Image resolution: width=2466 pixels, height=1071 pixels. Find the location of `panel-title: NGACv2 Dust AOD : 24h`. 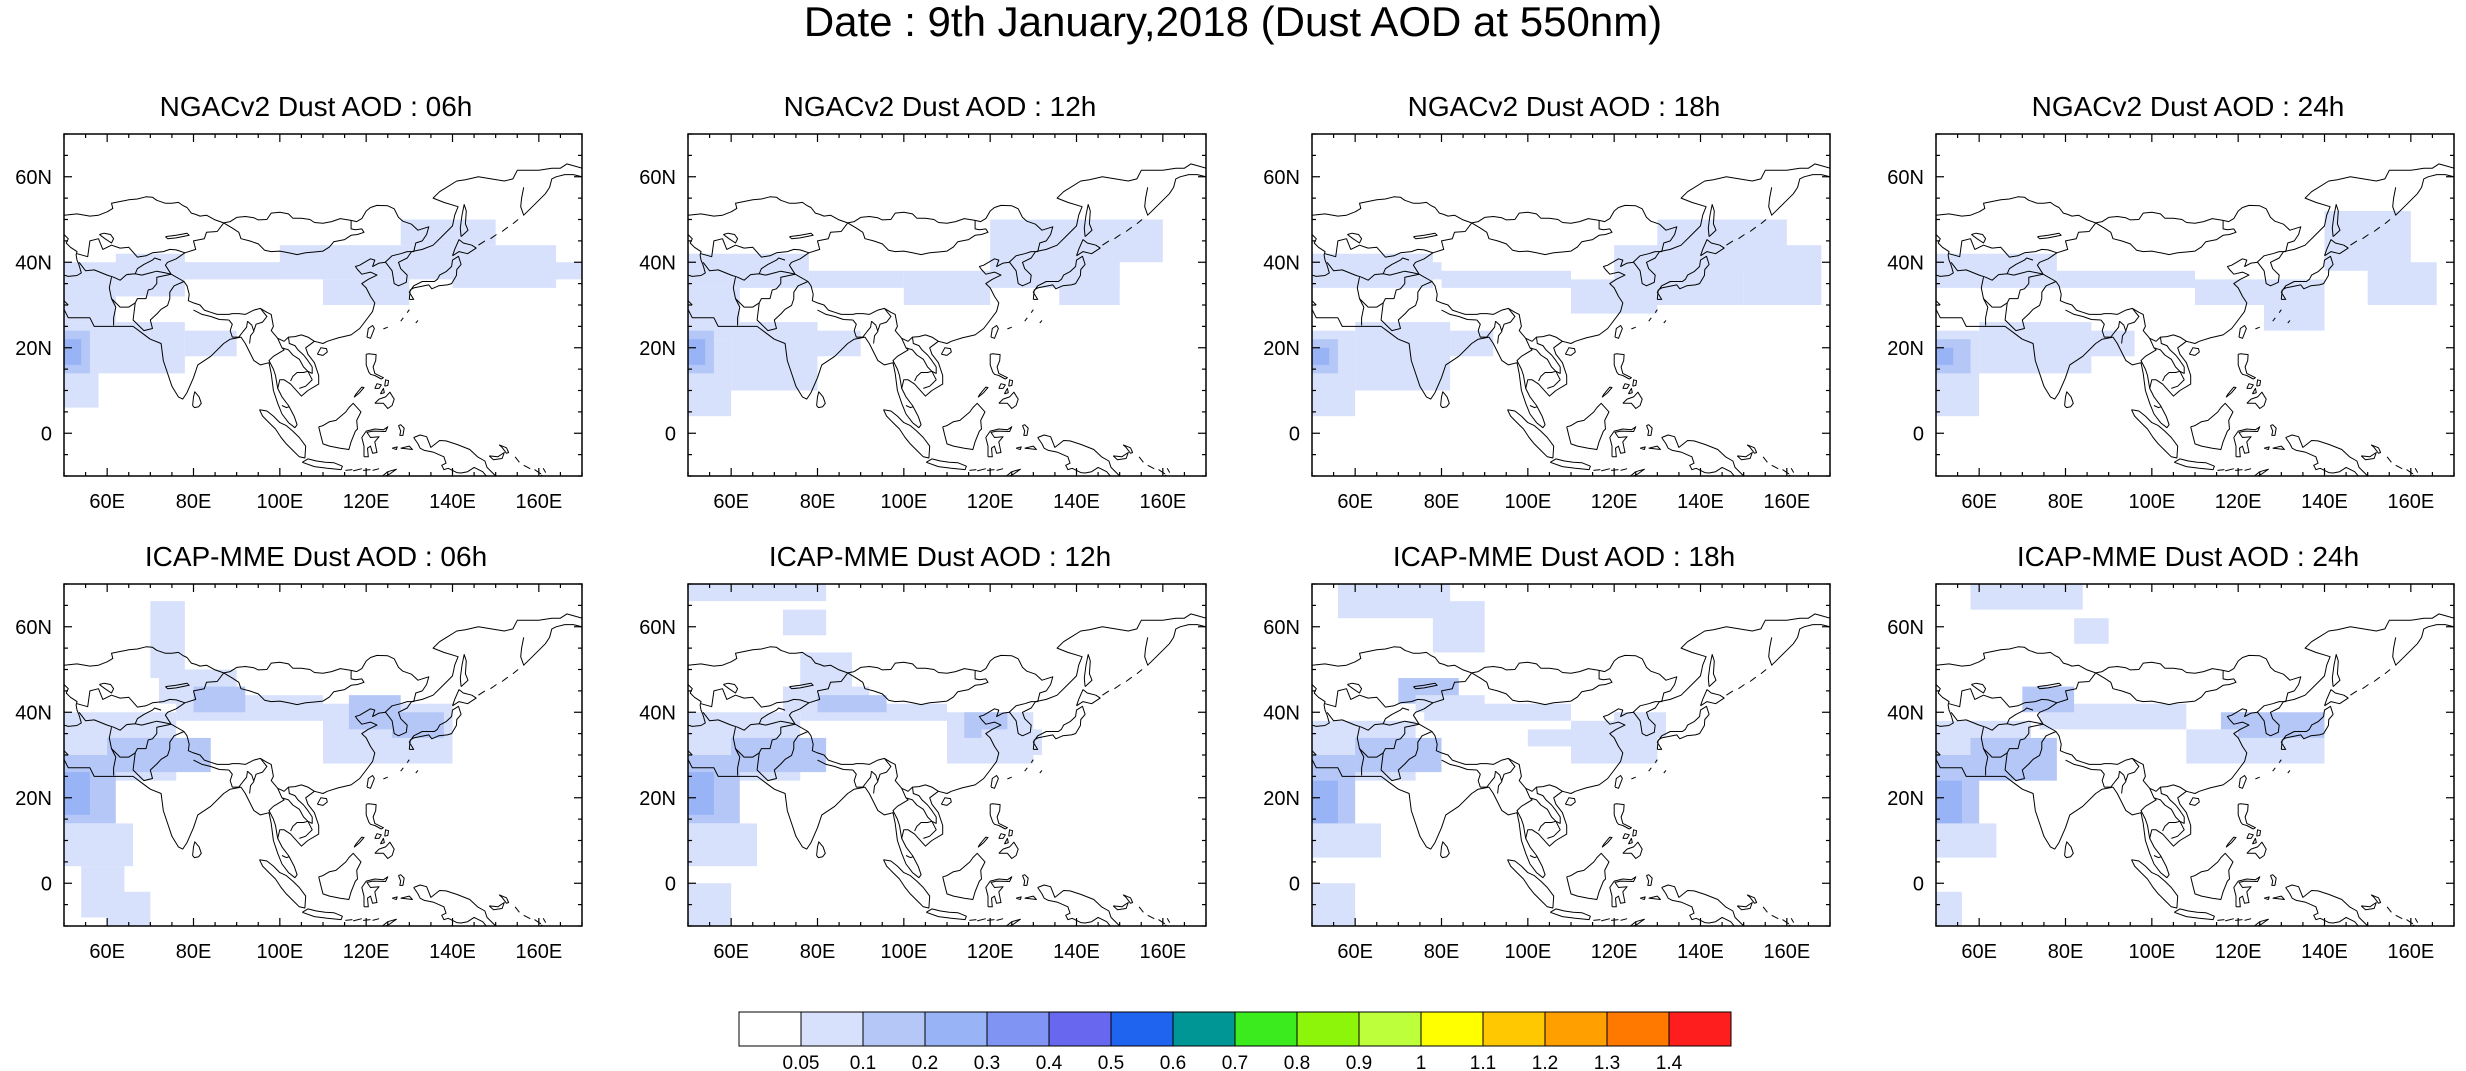

panel-title: NGACv2 Dust AOD : 24h is located at coordinates (2188, 106).